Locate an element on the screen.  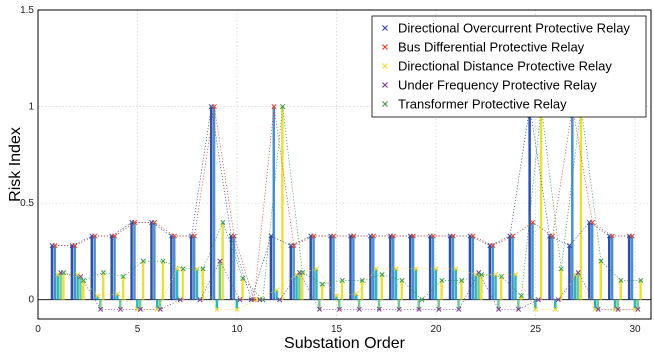
legend-entry: Transformer Protective Relay is located at coordinates (482, 104).